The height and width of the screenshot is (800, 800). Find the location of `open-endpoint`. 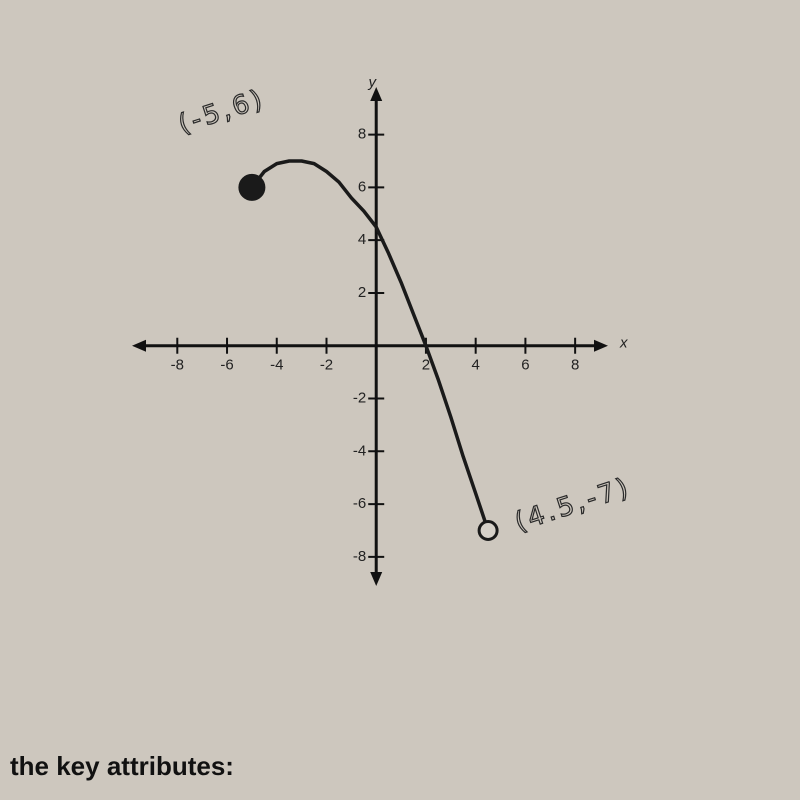

open-endpoint is located at coordinates (488, 530).